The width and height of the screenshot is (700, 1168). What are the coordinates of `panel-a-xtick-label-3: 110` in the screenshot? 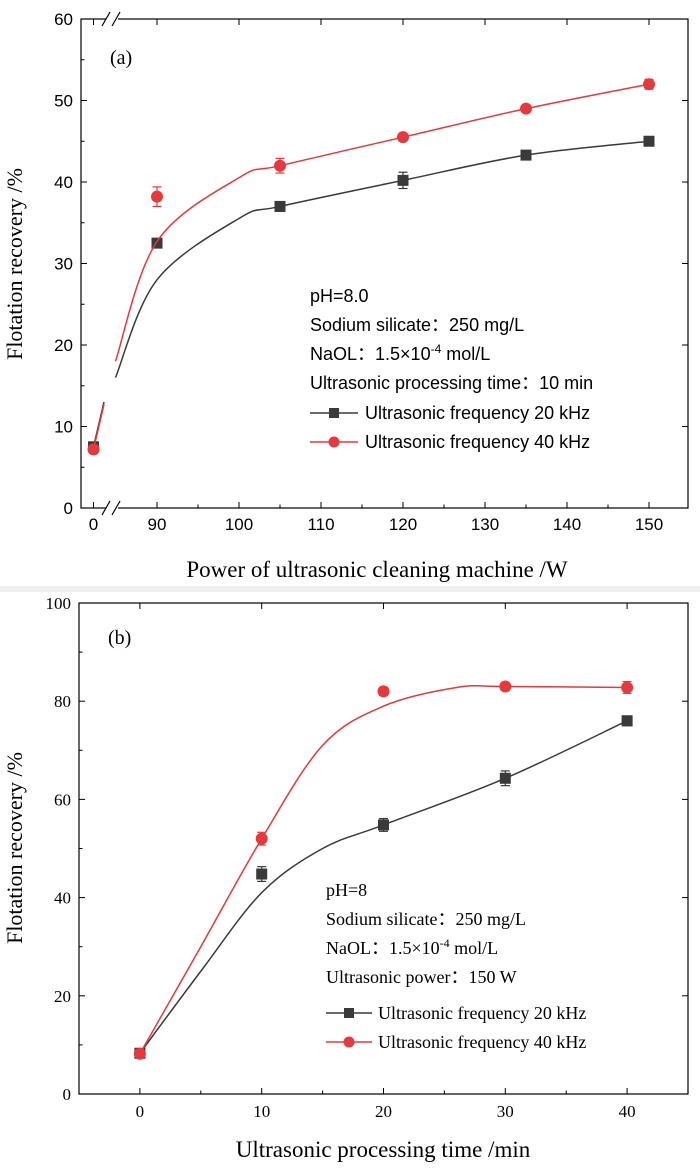 It's located at (320, 524).